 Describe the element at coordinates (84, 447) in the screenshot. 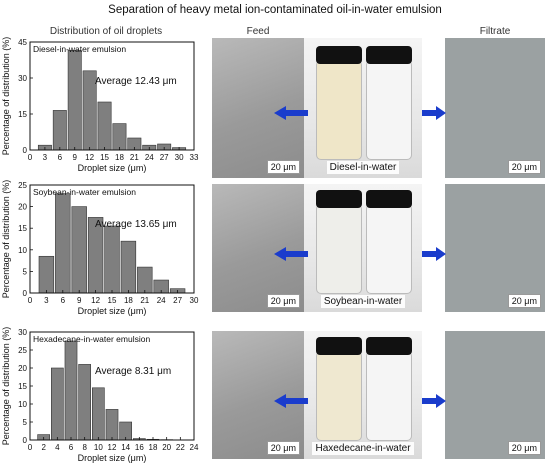

I see `x-tick-label: 8` at that location.